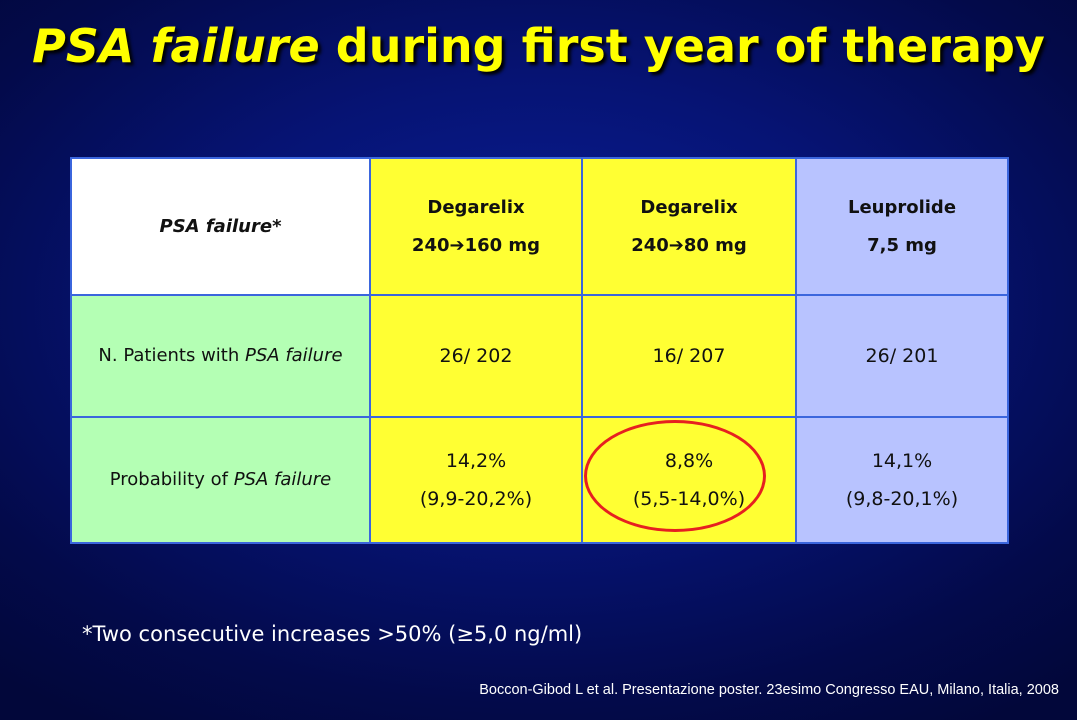 The width and height of the screenshot is (1077, 720). Describe the element at coordinates (476, 226) in the screenshot. I see `header-degarelix-160: Degarelix 240➔160 mg` at that location.